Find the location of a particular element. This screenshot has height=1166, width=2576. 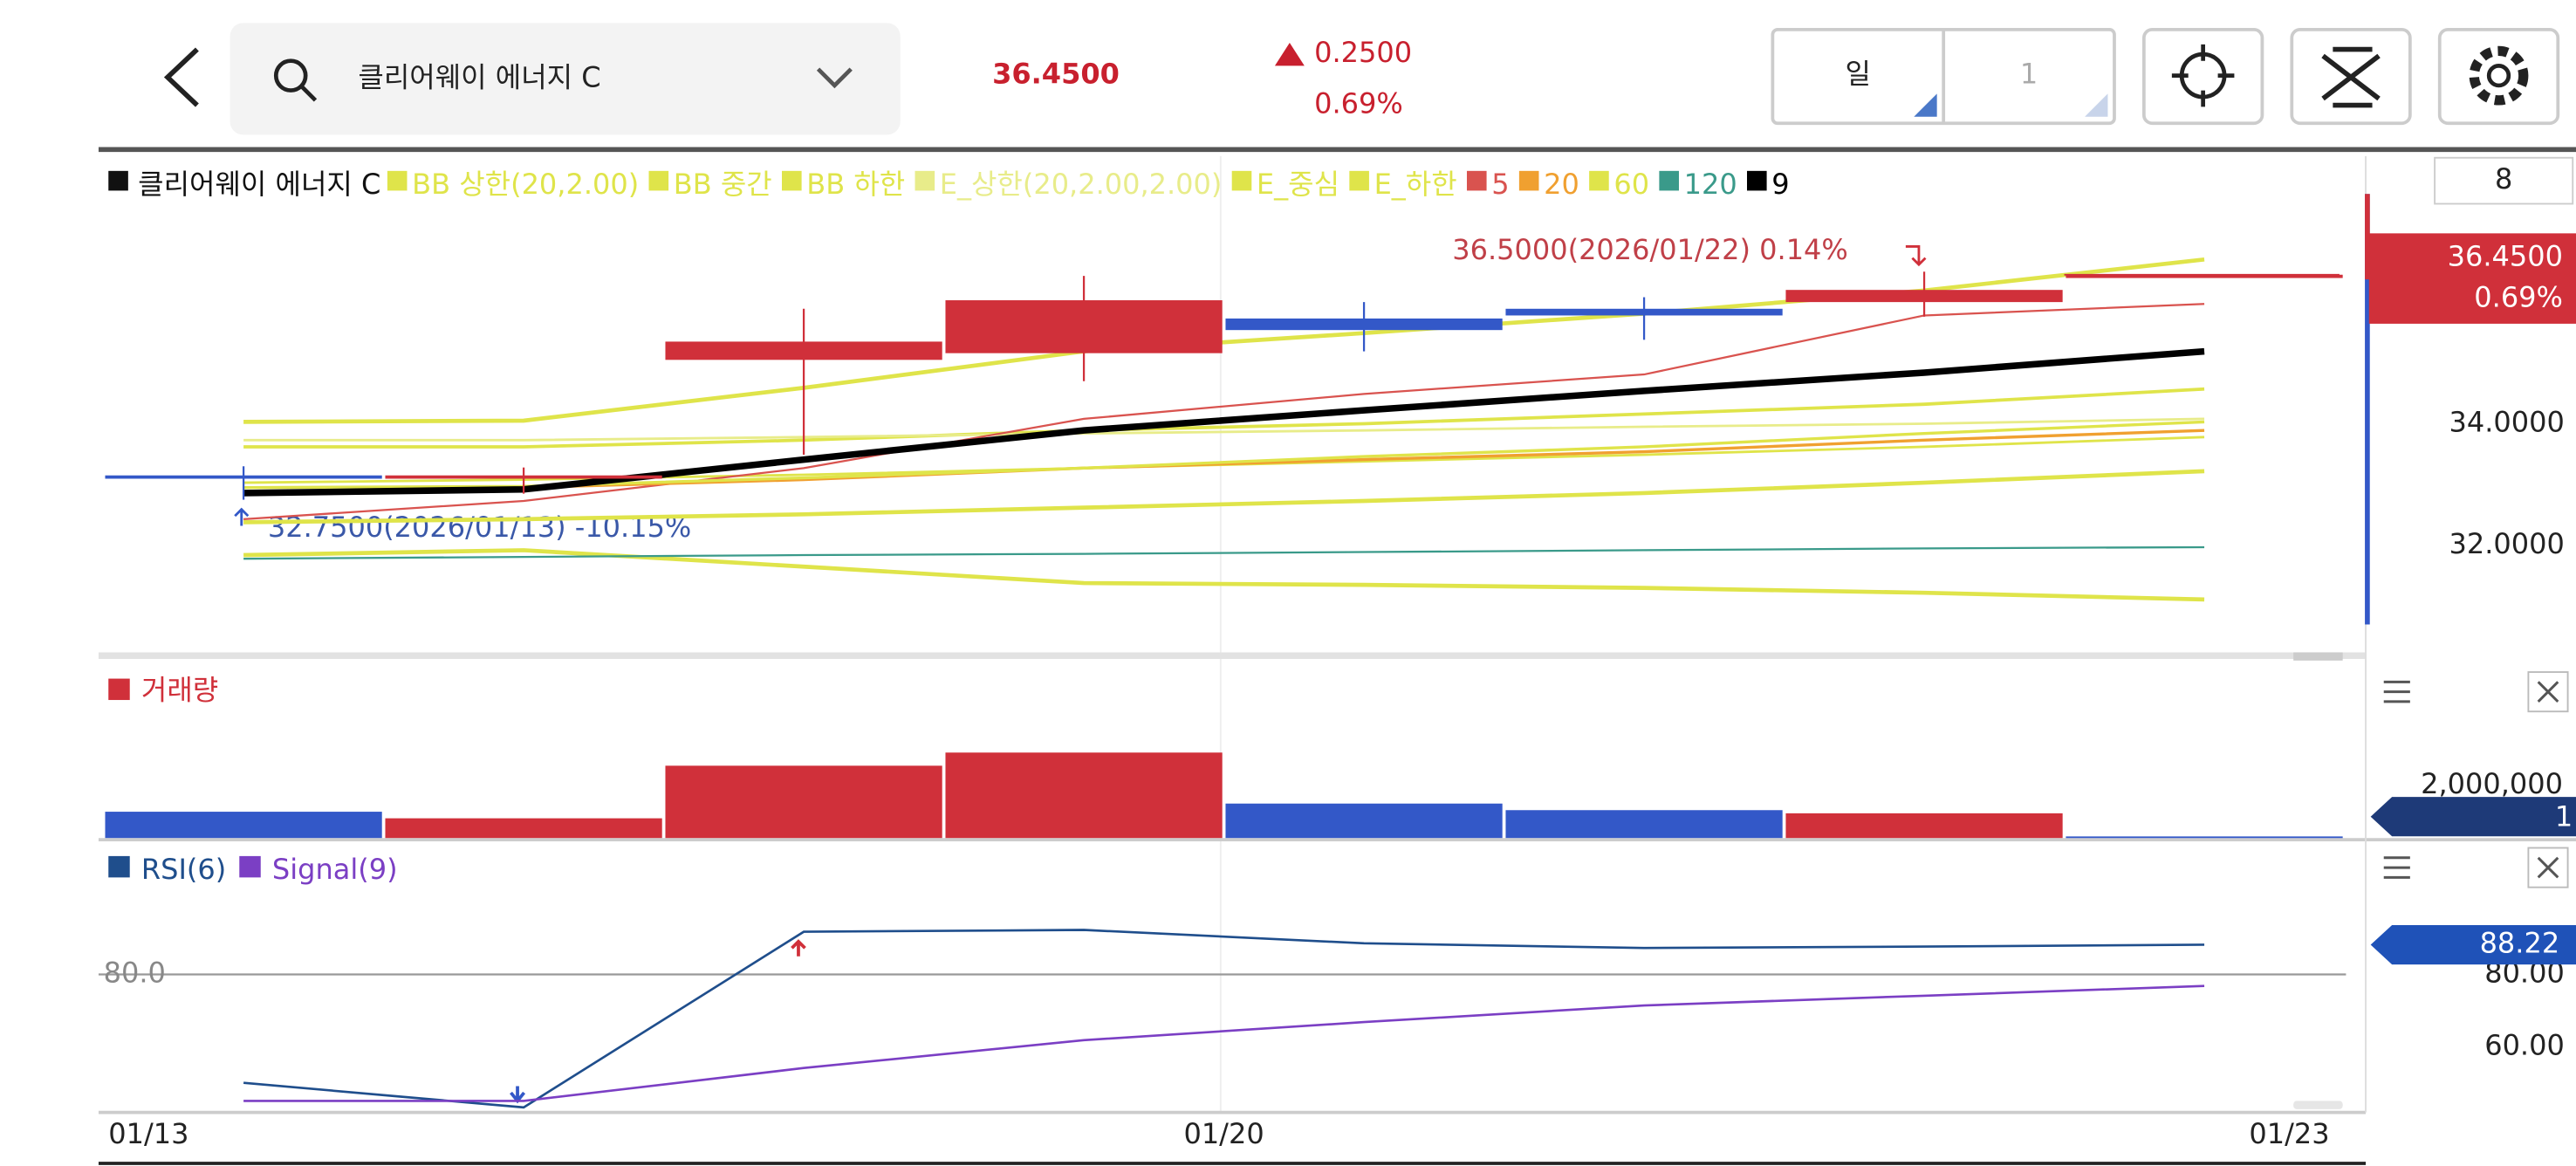

x-tick-label: 01/23 is located at coordinates (2289, 1133).